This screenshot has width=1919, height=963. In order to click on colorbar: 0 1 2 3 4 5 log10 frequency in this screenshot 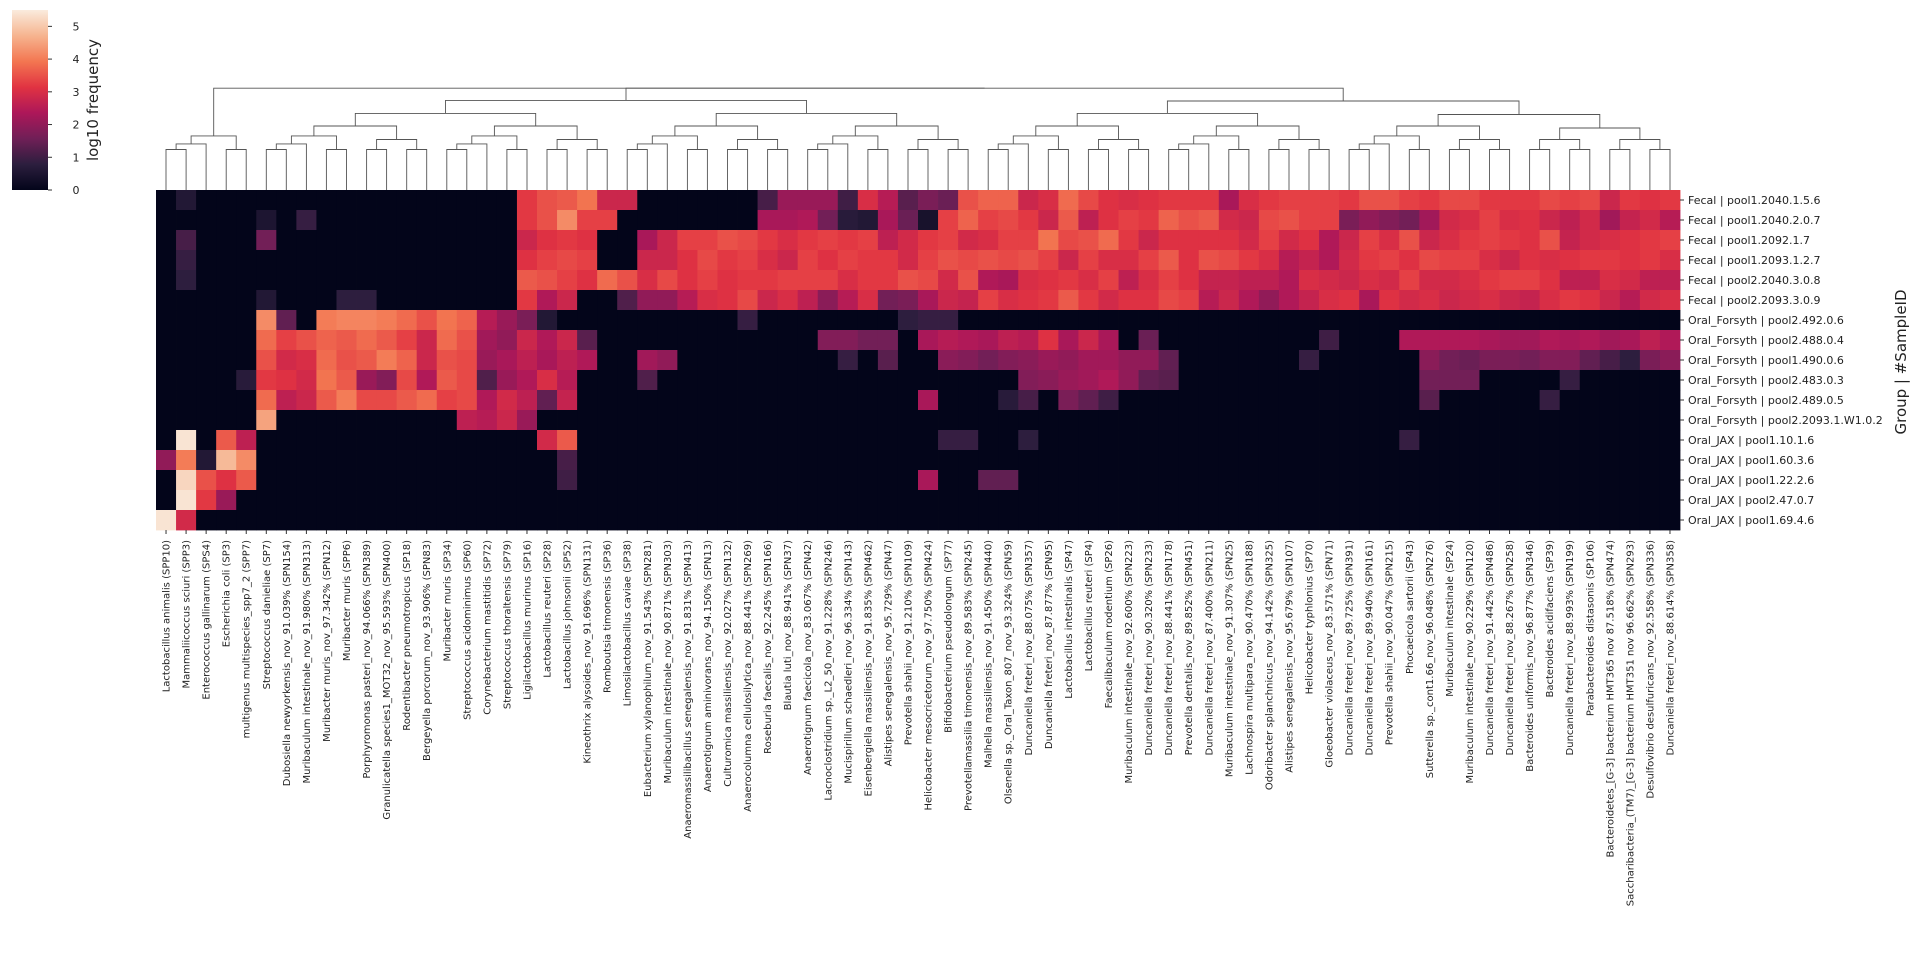, I will do `click(57, 103)`.